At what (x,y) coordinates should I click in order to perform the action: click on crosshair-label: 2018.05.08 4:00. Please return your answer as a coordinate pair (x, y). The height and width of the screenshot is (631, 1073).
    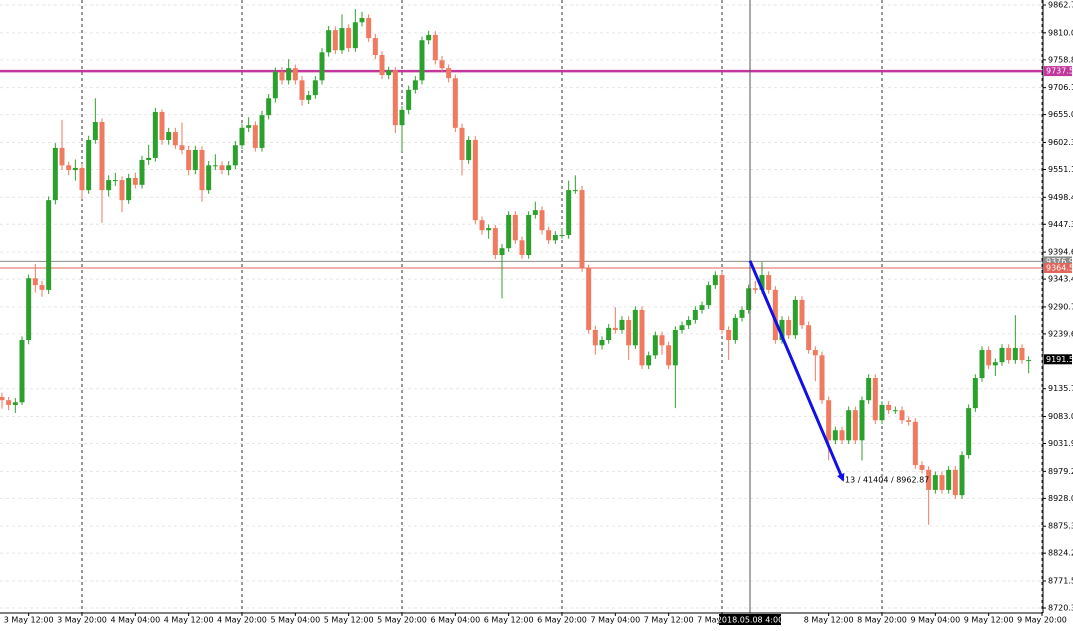
    Looking at the image, I should click on (750, 620).